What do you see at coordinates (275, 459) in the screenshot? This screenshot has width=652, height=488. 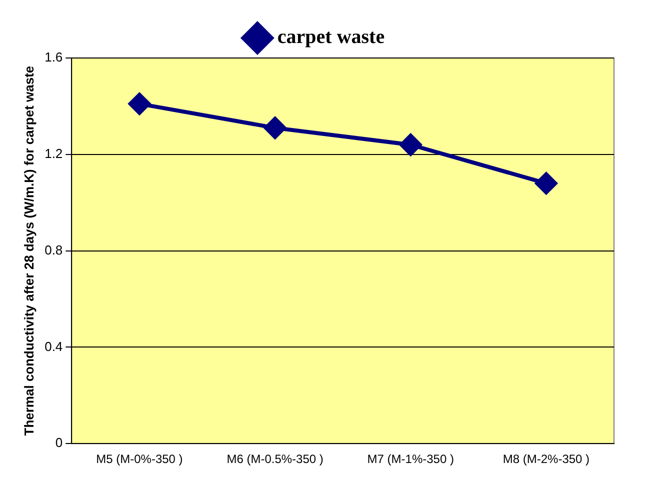 I see `x-tick-label: M6 (M-0.5%-350 )` at bounding box center [275, 459].